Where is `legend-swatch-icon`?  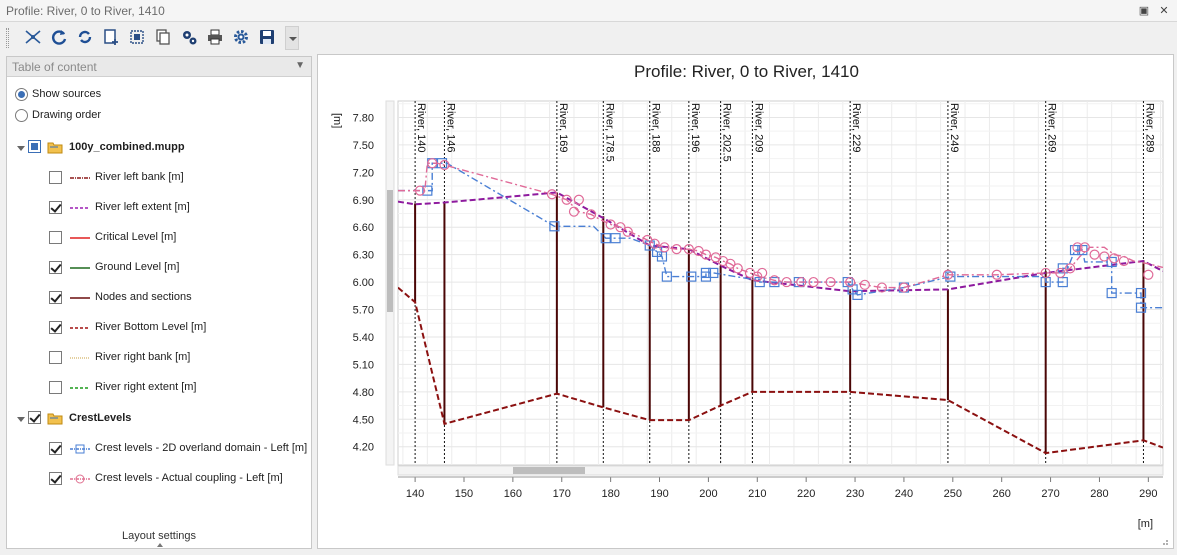 legend-swatch-icon is located at coordinates (80, 328).